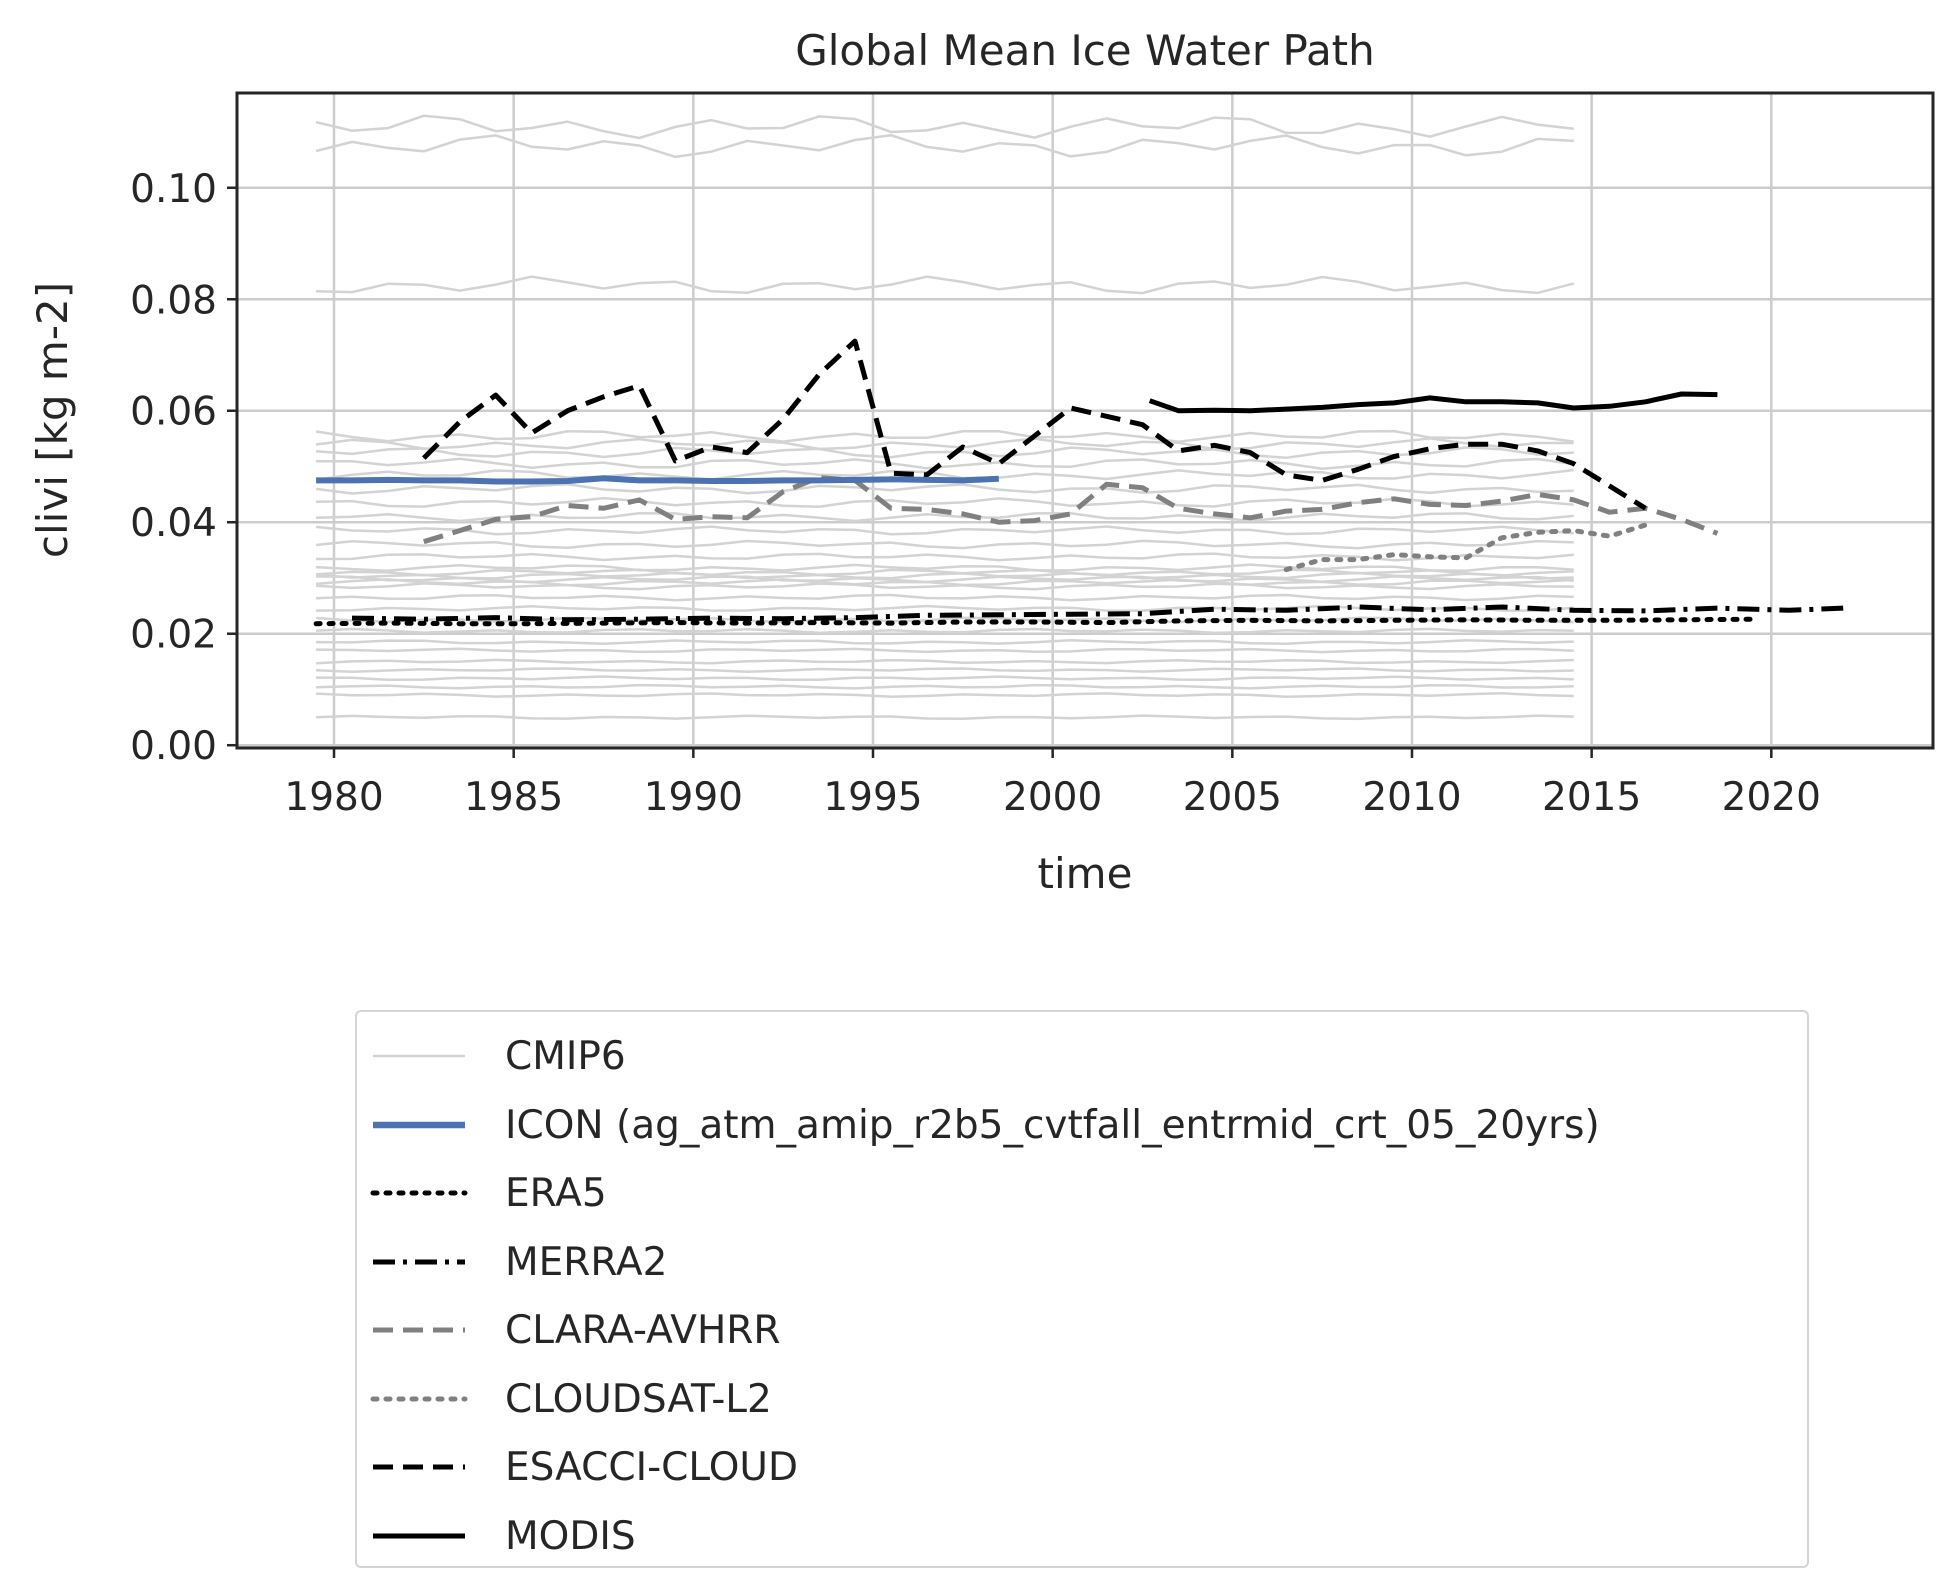  I want to click on legend-label: CLARA-AVHRR, so click(643, 1330).